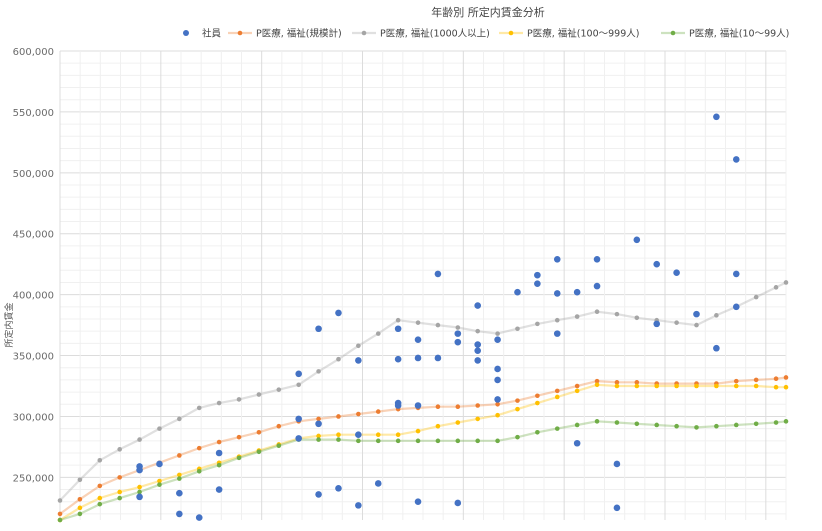  What do you see at coordinates (33, 113) in the screenshot?
I see `y-tick-label: 550,000` at bounding box center [33, 113].